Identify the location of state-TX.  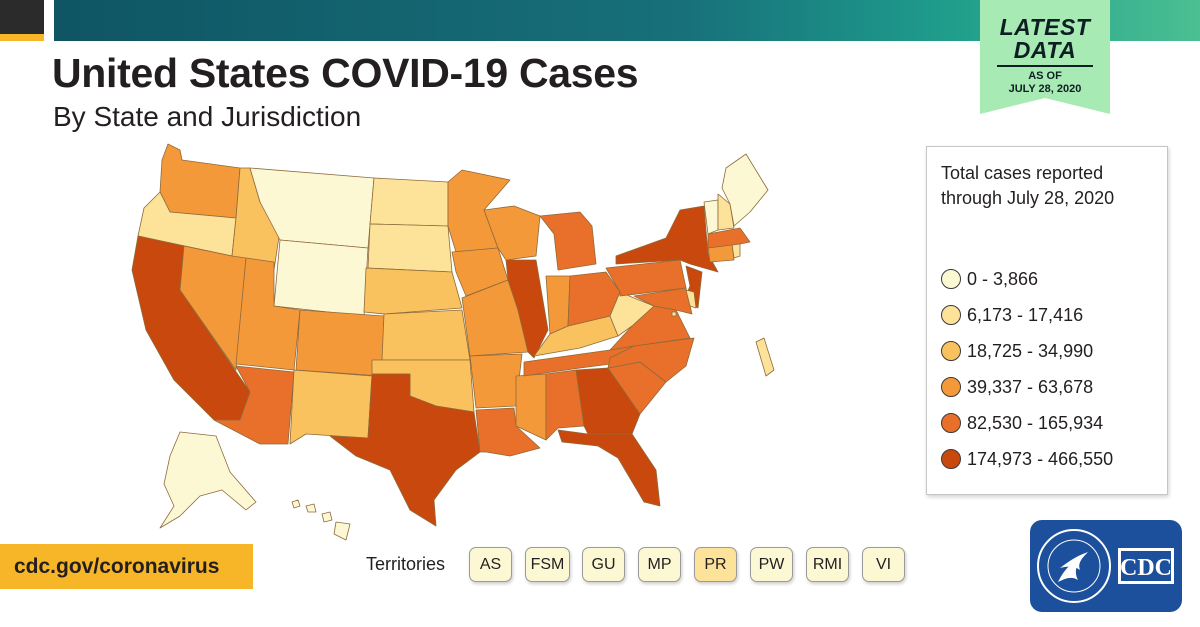
(405, 450).